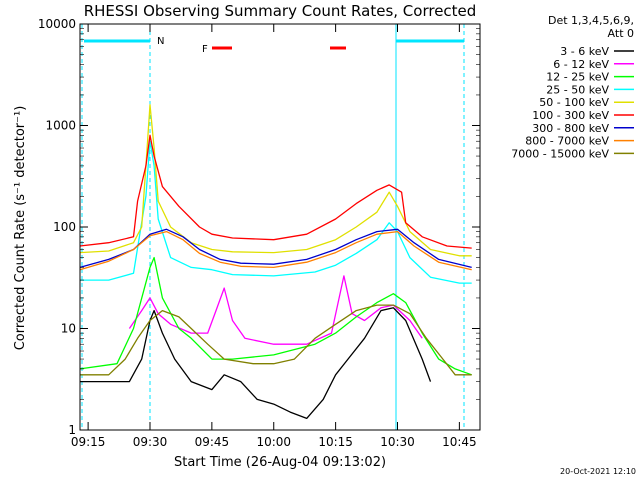 This screenshot has height=480, width=640. Describe the element at coordinates (72, 430) in the screenshot. I see `y-tick-label: 1` at that location.